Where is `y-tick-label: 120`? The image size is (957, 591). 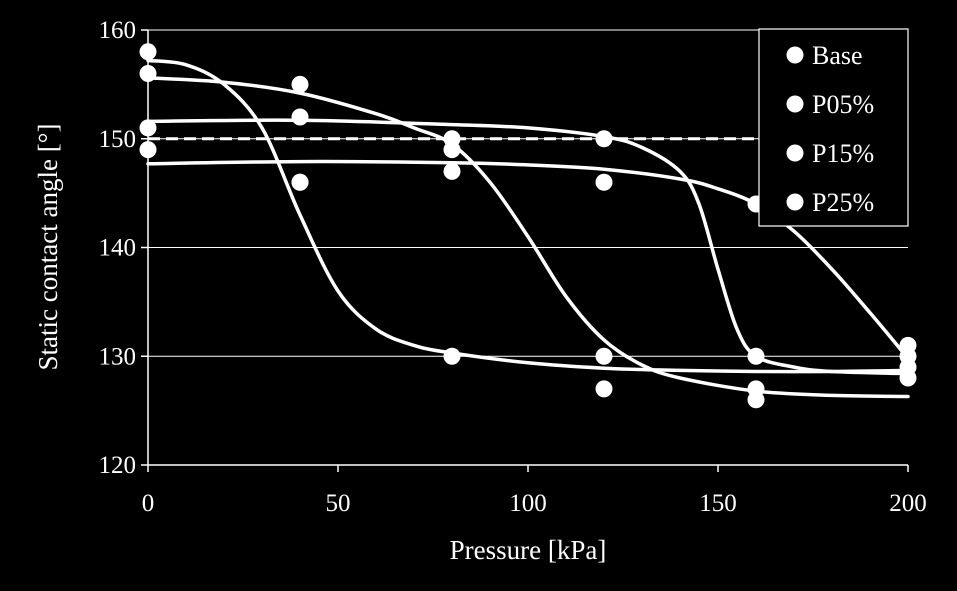
y-tick-label: 120 is located at coordinates (118, 465).